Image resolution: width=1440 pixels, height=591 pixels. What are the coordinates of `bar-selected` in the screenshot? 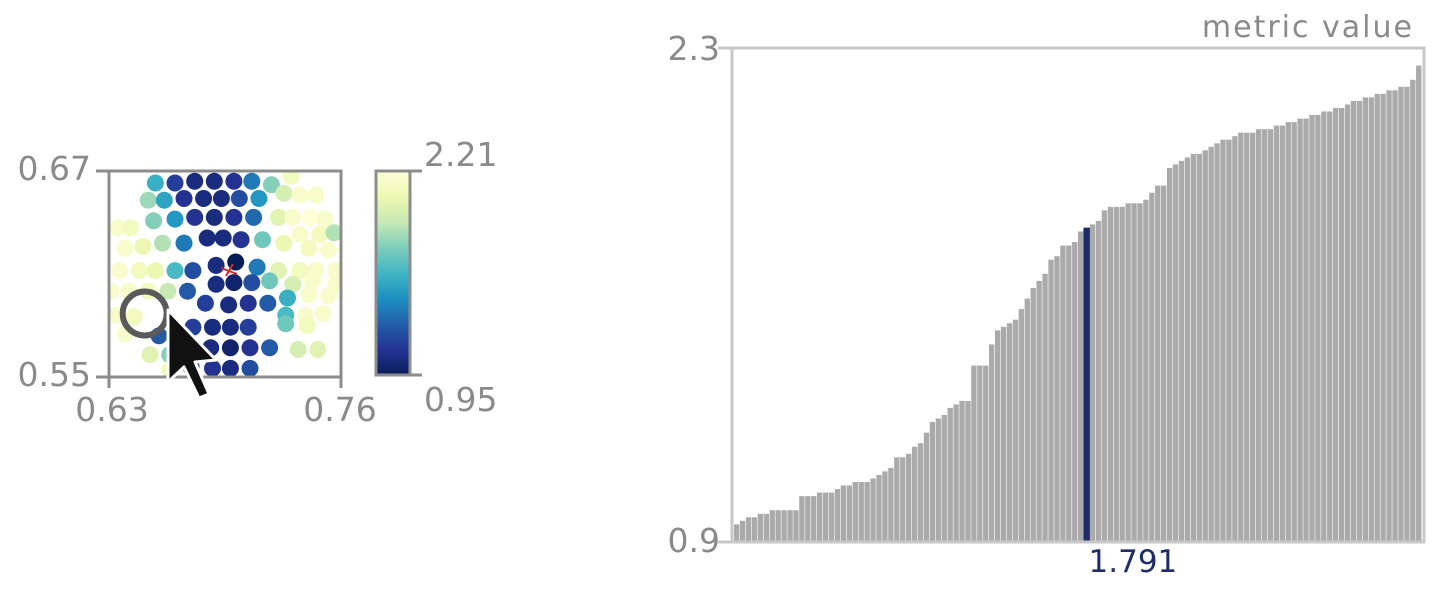 It's located at (1087, 384).